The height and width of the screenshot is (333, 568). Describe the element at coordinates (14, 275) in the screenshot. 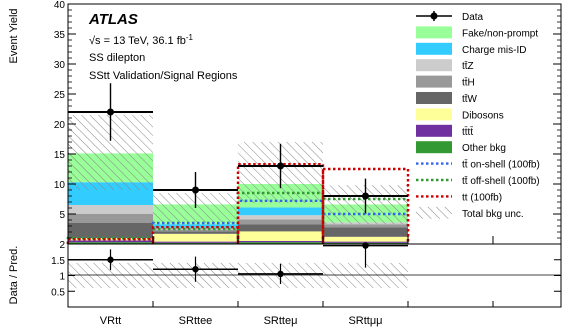

I see `ratio-y-axis-label: Data / Pred.` at that location.